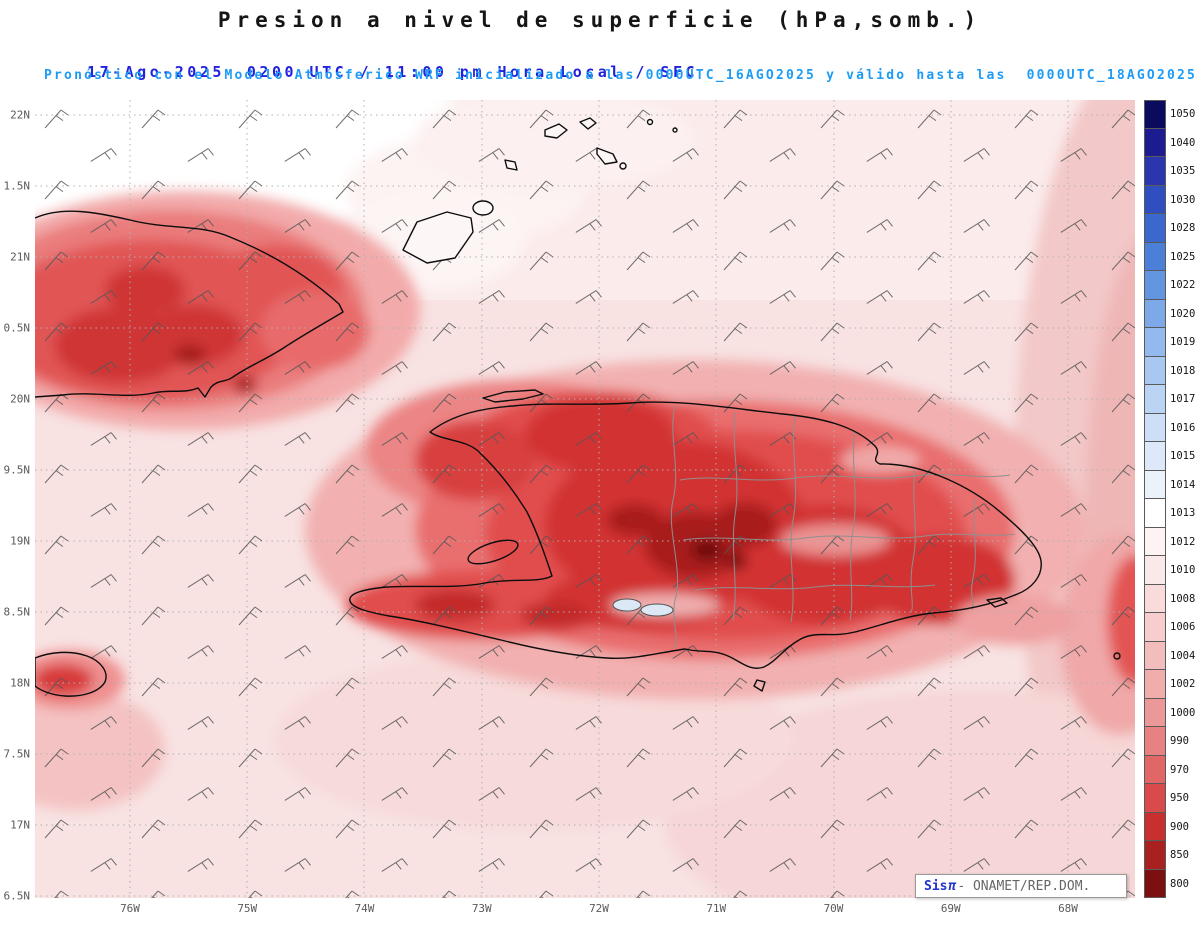 The image size is (1200, 927). I want to click on colorbar-entry: 1006, so click(1172, 627).